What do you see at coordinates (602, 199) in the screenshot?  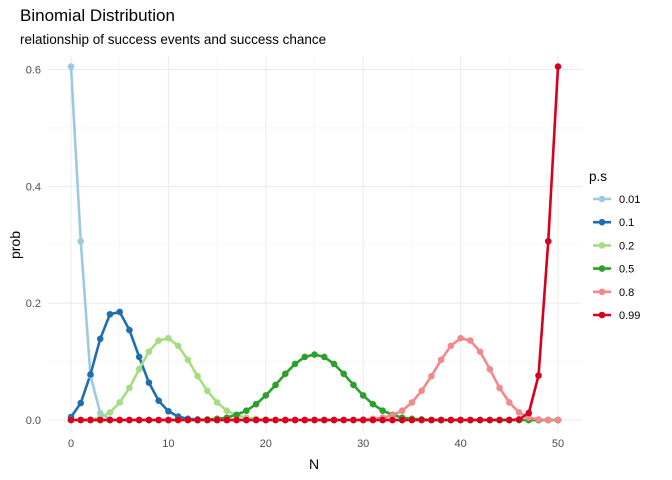 I see `legend-key-point-0.01` at bounding box center [602, 199].